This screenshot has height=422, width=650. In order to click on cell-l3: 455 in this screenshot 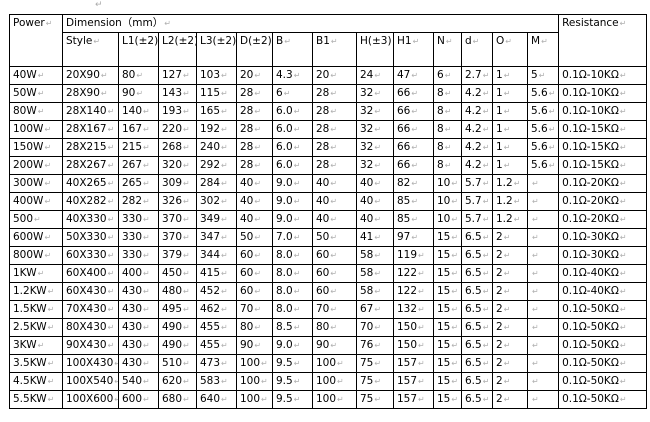, I will do `click(216, 327)`.